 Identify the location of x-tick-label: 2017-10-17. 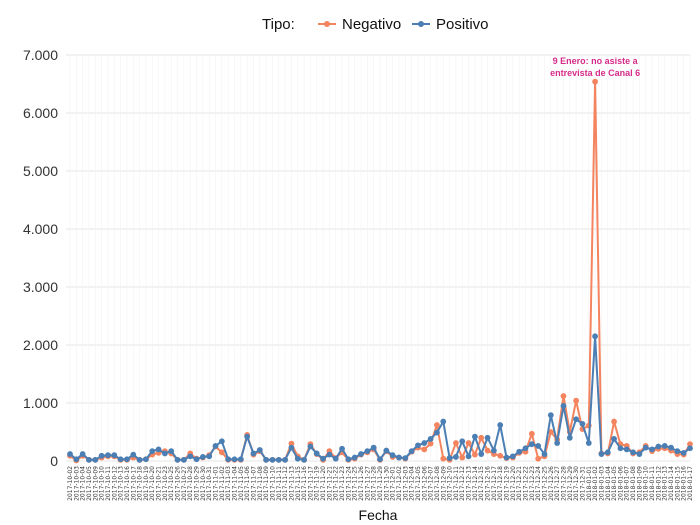
(133, 483).